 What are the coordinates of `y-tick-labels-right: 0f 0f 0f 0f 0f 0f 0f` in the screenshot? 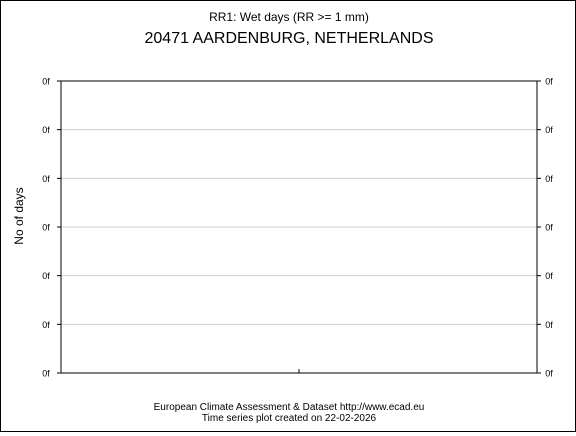 It's located at (549, 228).